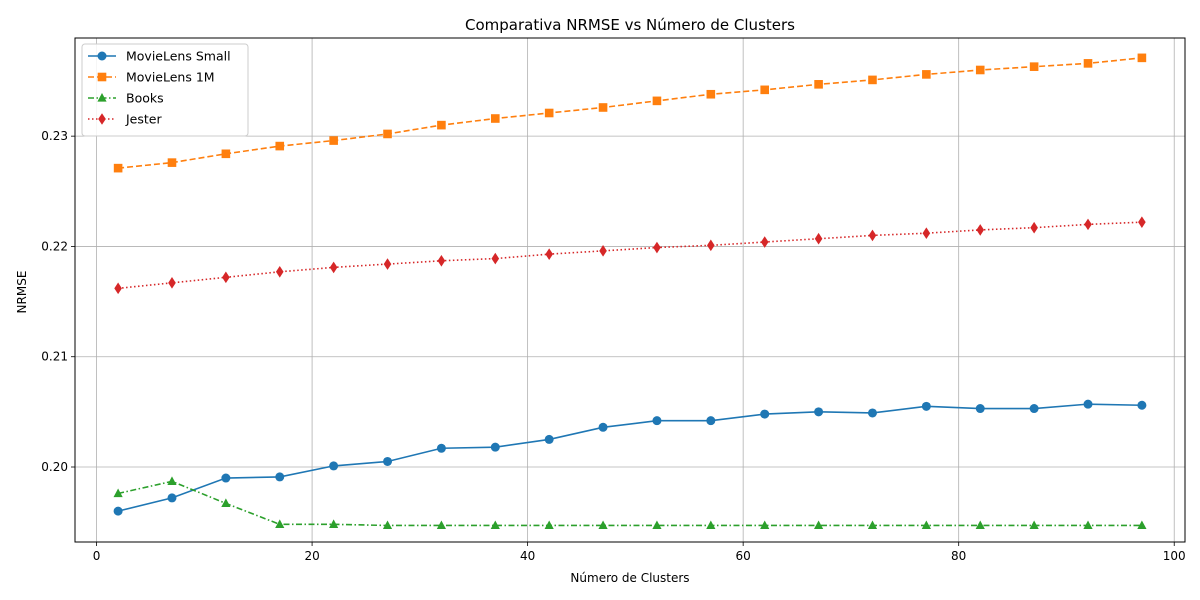  What do you see at coordinates (58, 301) in the screenshot?
I see `y-axis-ticks: 0.20 0.21 0.22 0.23` at bounding box center [58, 301].